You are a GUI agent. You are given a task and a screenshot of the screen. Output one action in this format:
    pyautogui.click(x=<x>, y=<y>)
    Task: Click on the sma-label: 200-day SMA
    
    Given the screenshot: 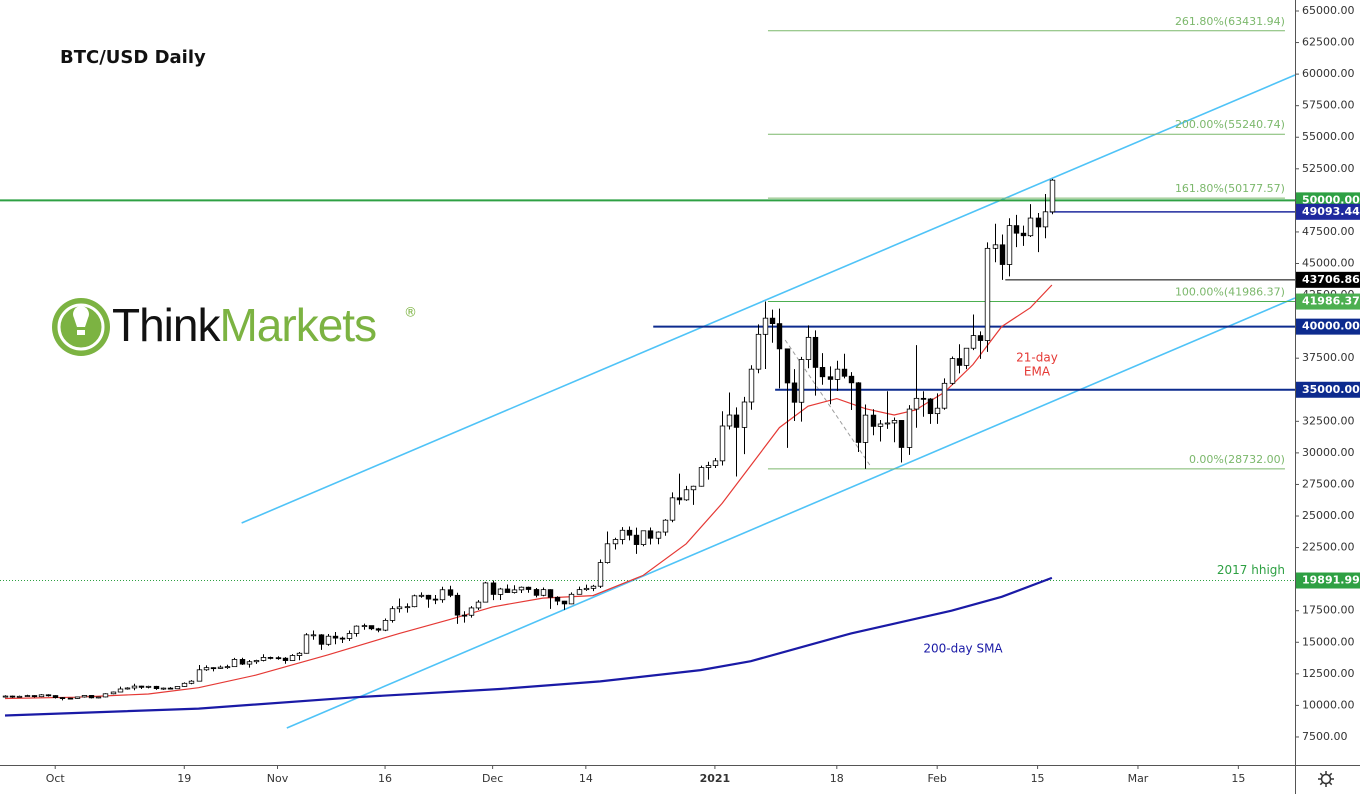 What is the action you would take?
    pyautogui.click(x=963, y=649)
    